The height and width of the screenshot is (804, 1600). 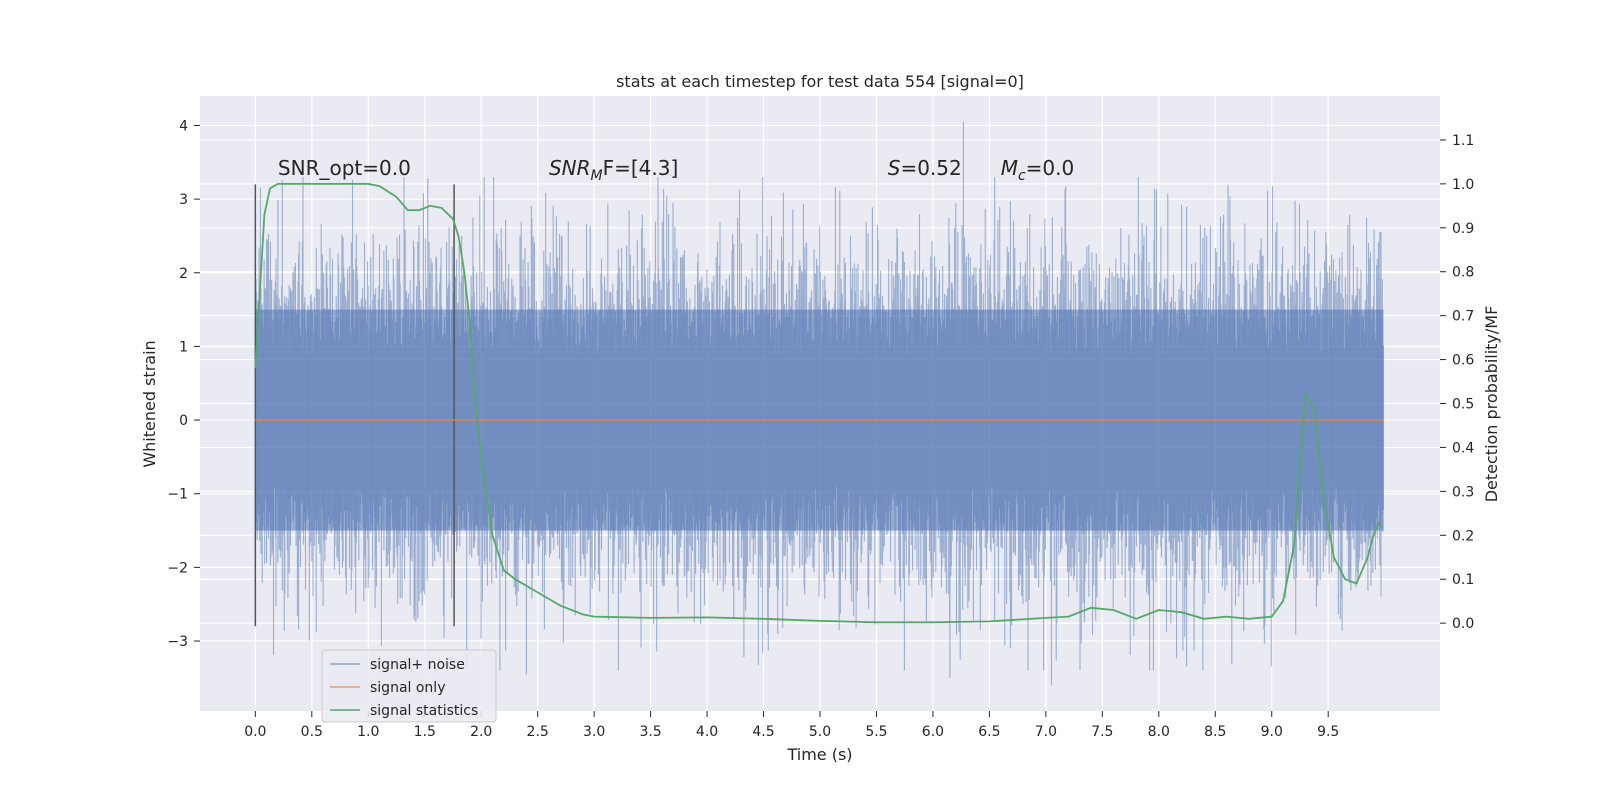 I want to click on y-right-tick-label: 1.1, so click(x=1463, y=141).